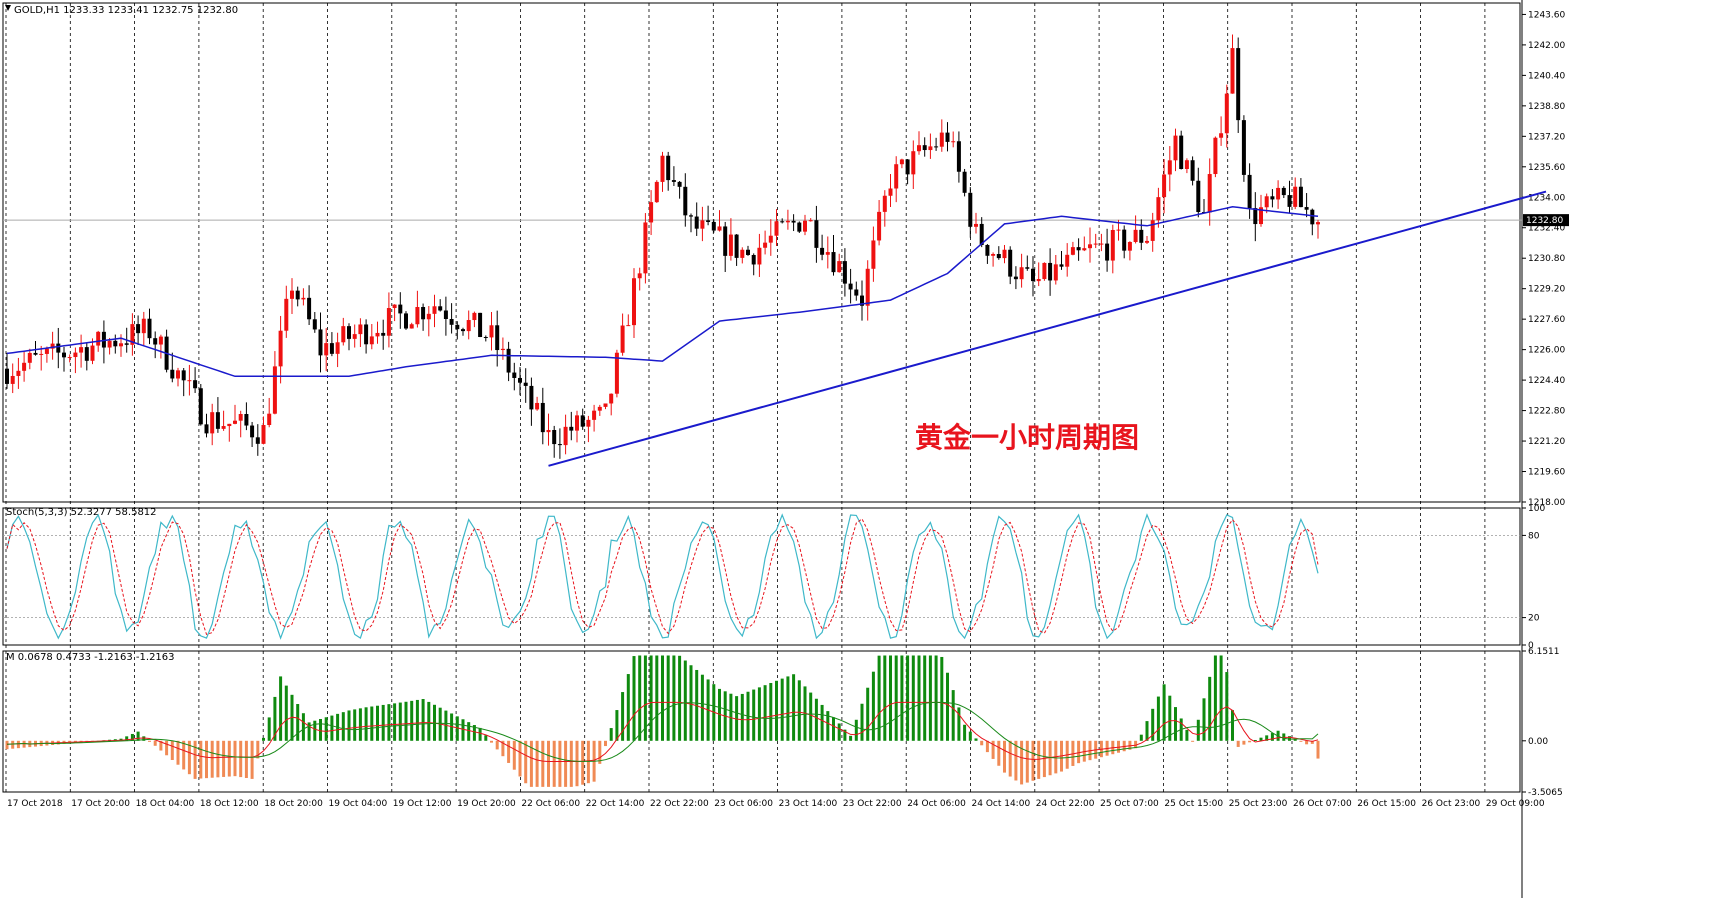 This screenshot has height=899, width=1730. What do you see at coordinates (1544, 221) in the screenshot?
I see `current-price-label: 1232.80` at bounding box center [1544, 221].